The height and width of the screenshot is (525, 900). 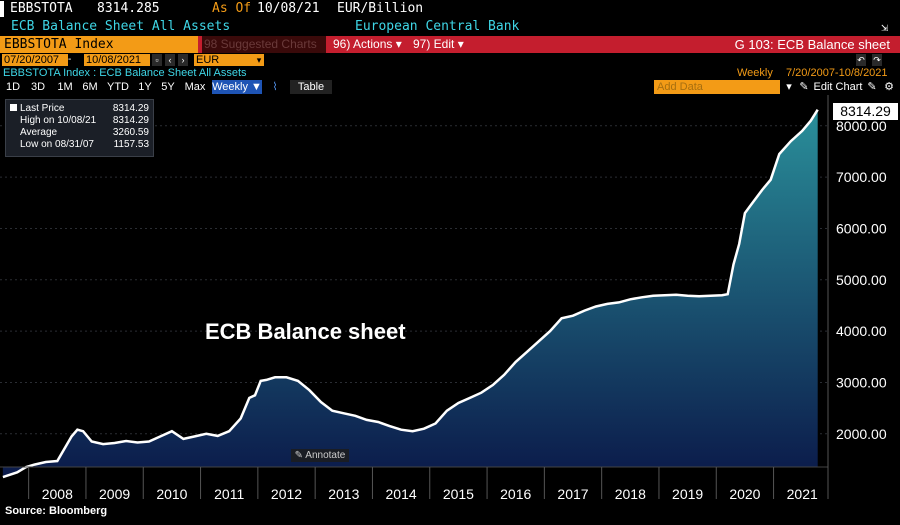 What do you see at coordinates (343, 494) in the screenshot?
I see `x-tick-label: 2013` at bounding box center [343, 494].